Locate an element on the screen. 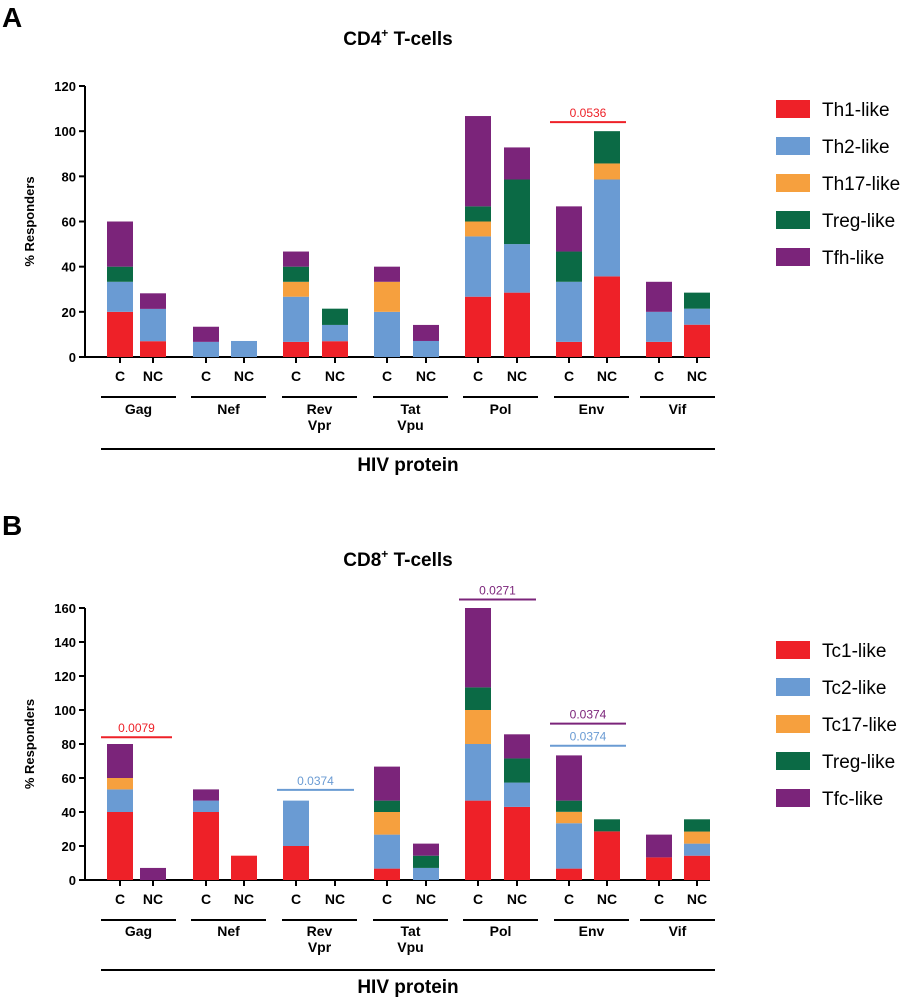 The width and height of the screenshot is (912, 1003). chart-title: CD4+ T-cells is located at coordinates (397, 38).